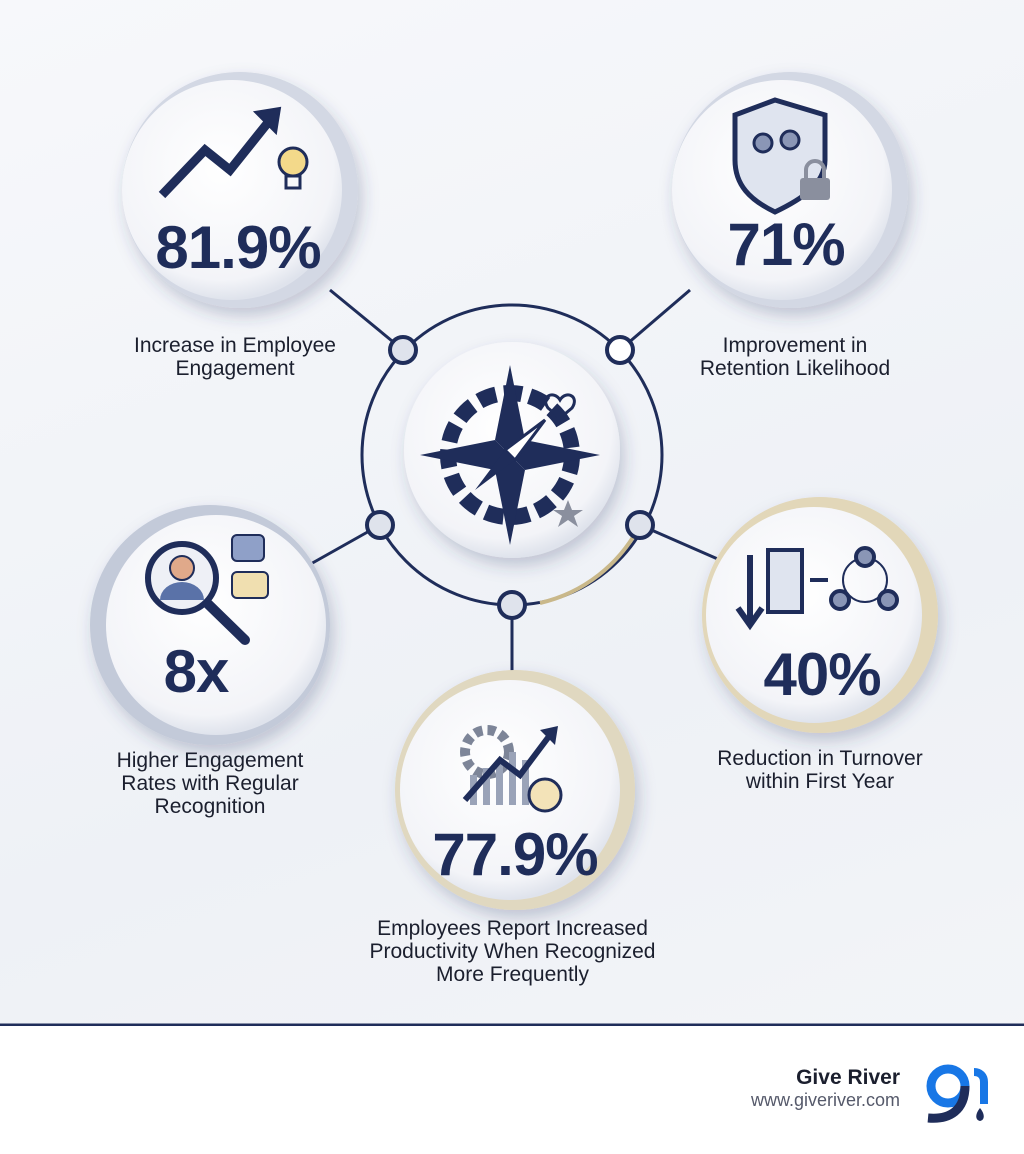  What do you see at coordinates (515, 854) in the screenshot?
I see `stat-value: 77.9%` at bounding box center [515, 854].